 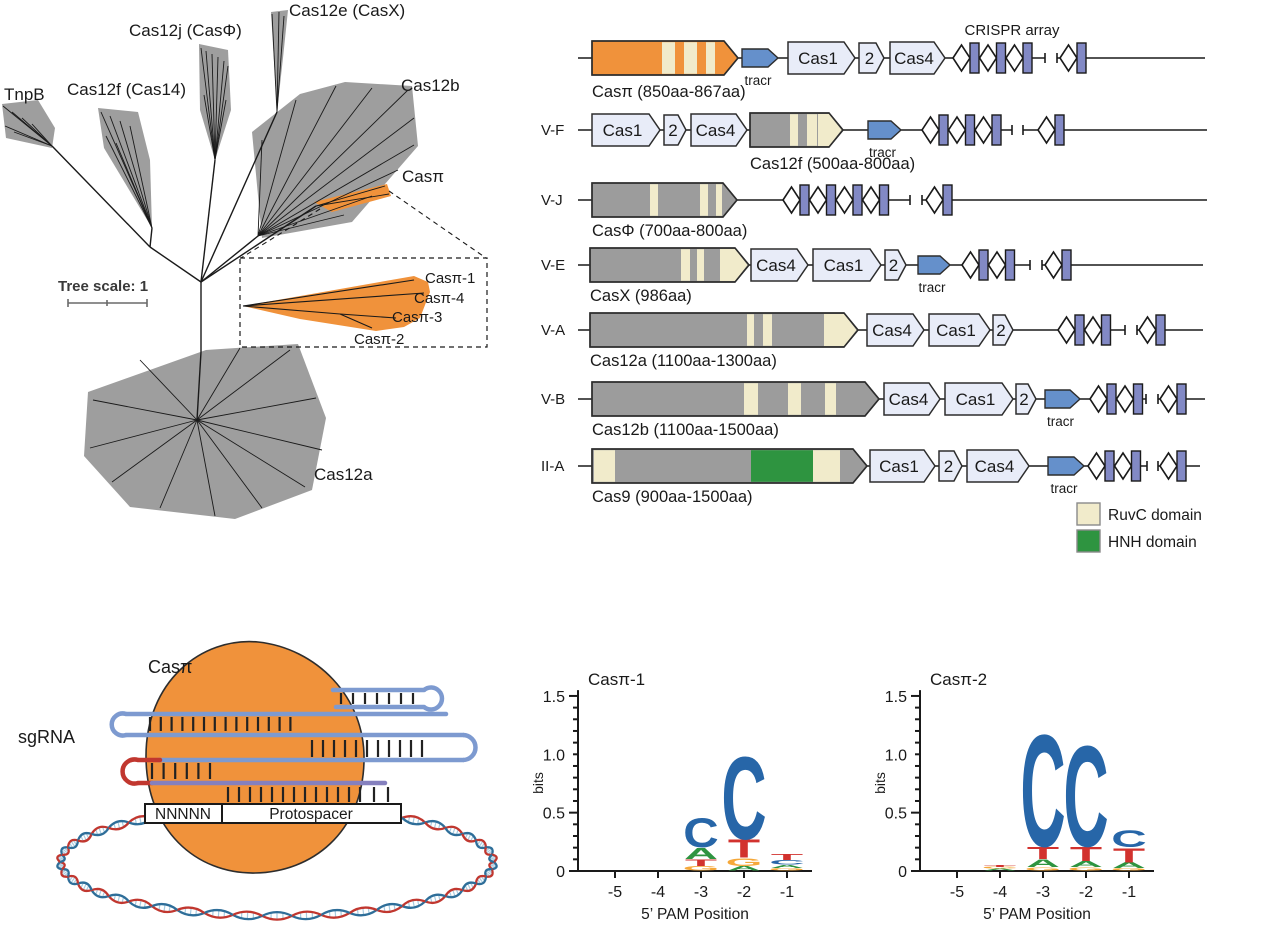 I want to click on logo-letter: C, so click(x=743, y=799).